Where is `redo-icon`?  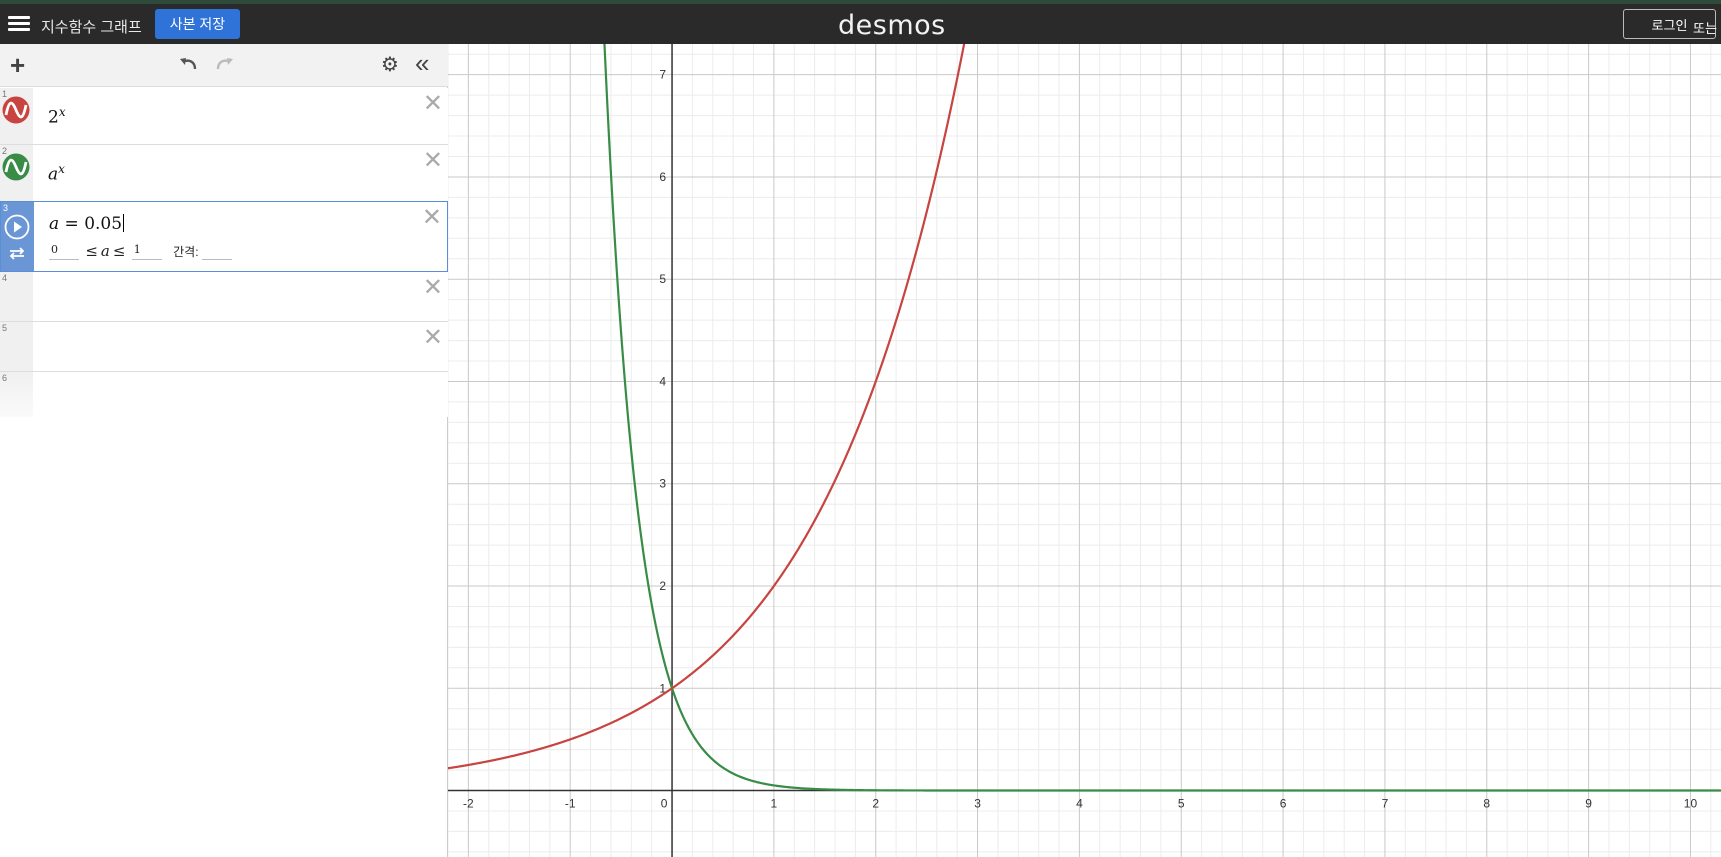
redo-icon is located at coordinates (224, 66).